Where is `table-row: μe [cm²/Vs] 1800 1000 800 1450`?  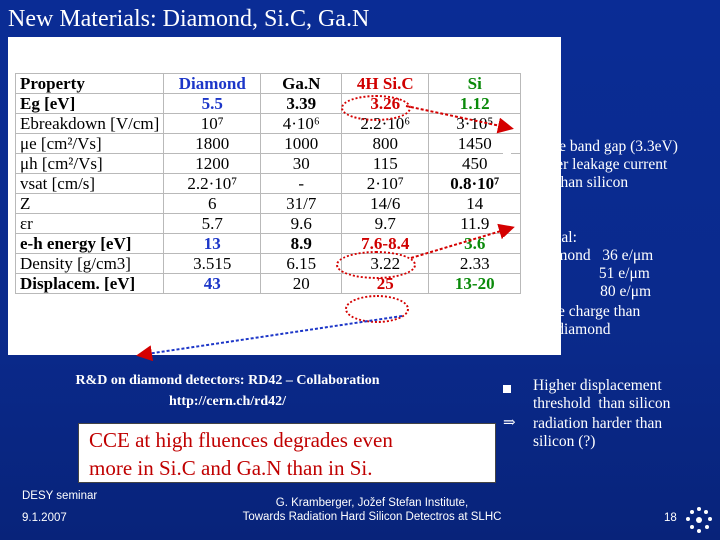
table-row: μe [cm²/Vs] 1800 1000 800 1450 is located at coordinates (268, 143).